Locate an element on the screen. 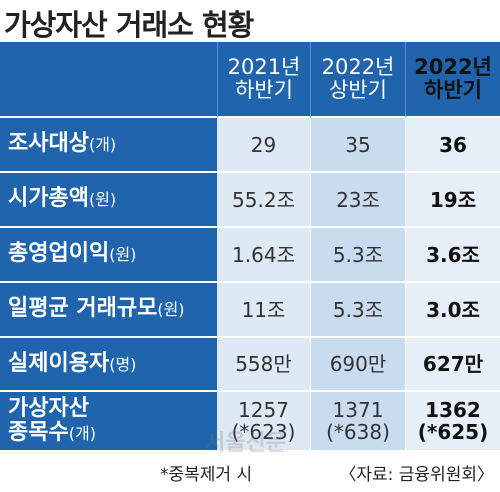 This screenshot has width=500, height=492. value-cell: 29 is located at coordinates (263, 145).